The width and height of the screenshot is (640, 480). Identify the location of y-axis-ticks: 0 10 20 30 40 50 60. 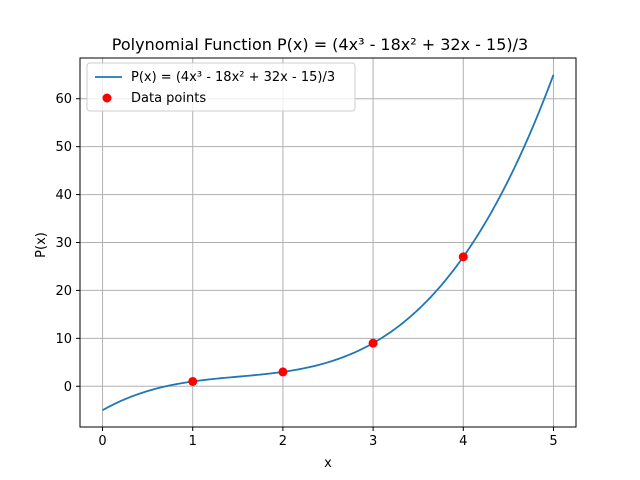
(67, 243).